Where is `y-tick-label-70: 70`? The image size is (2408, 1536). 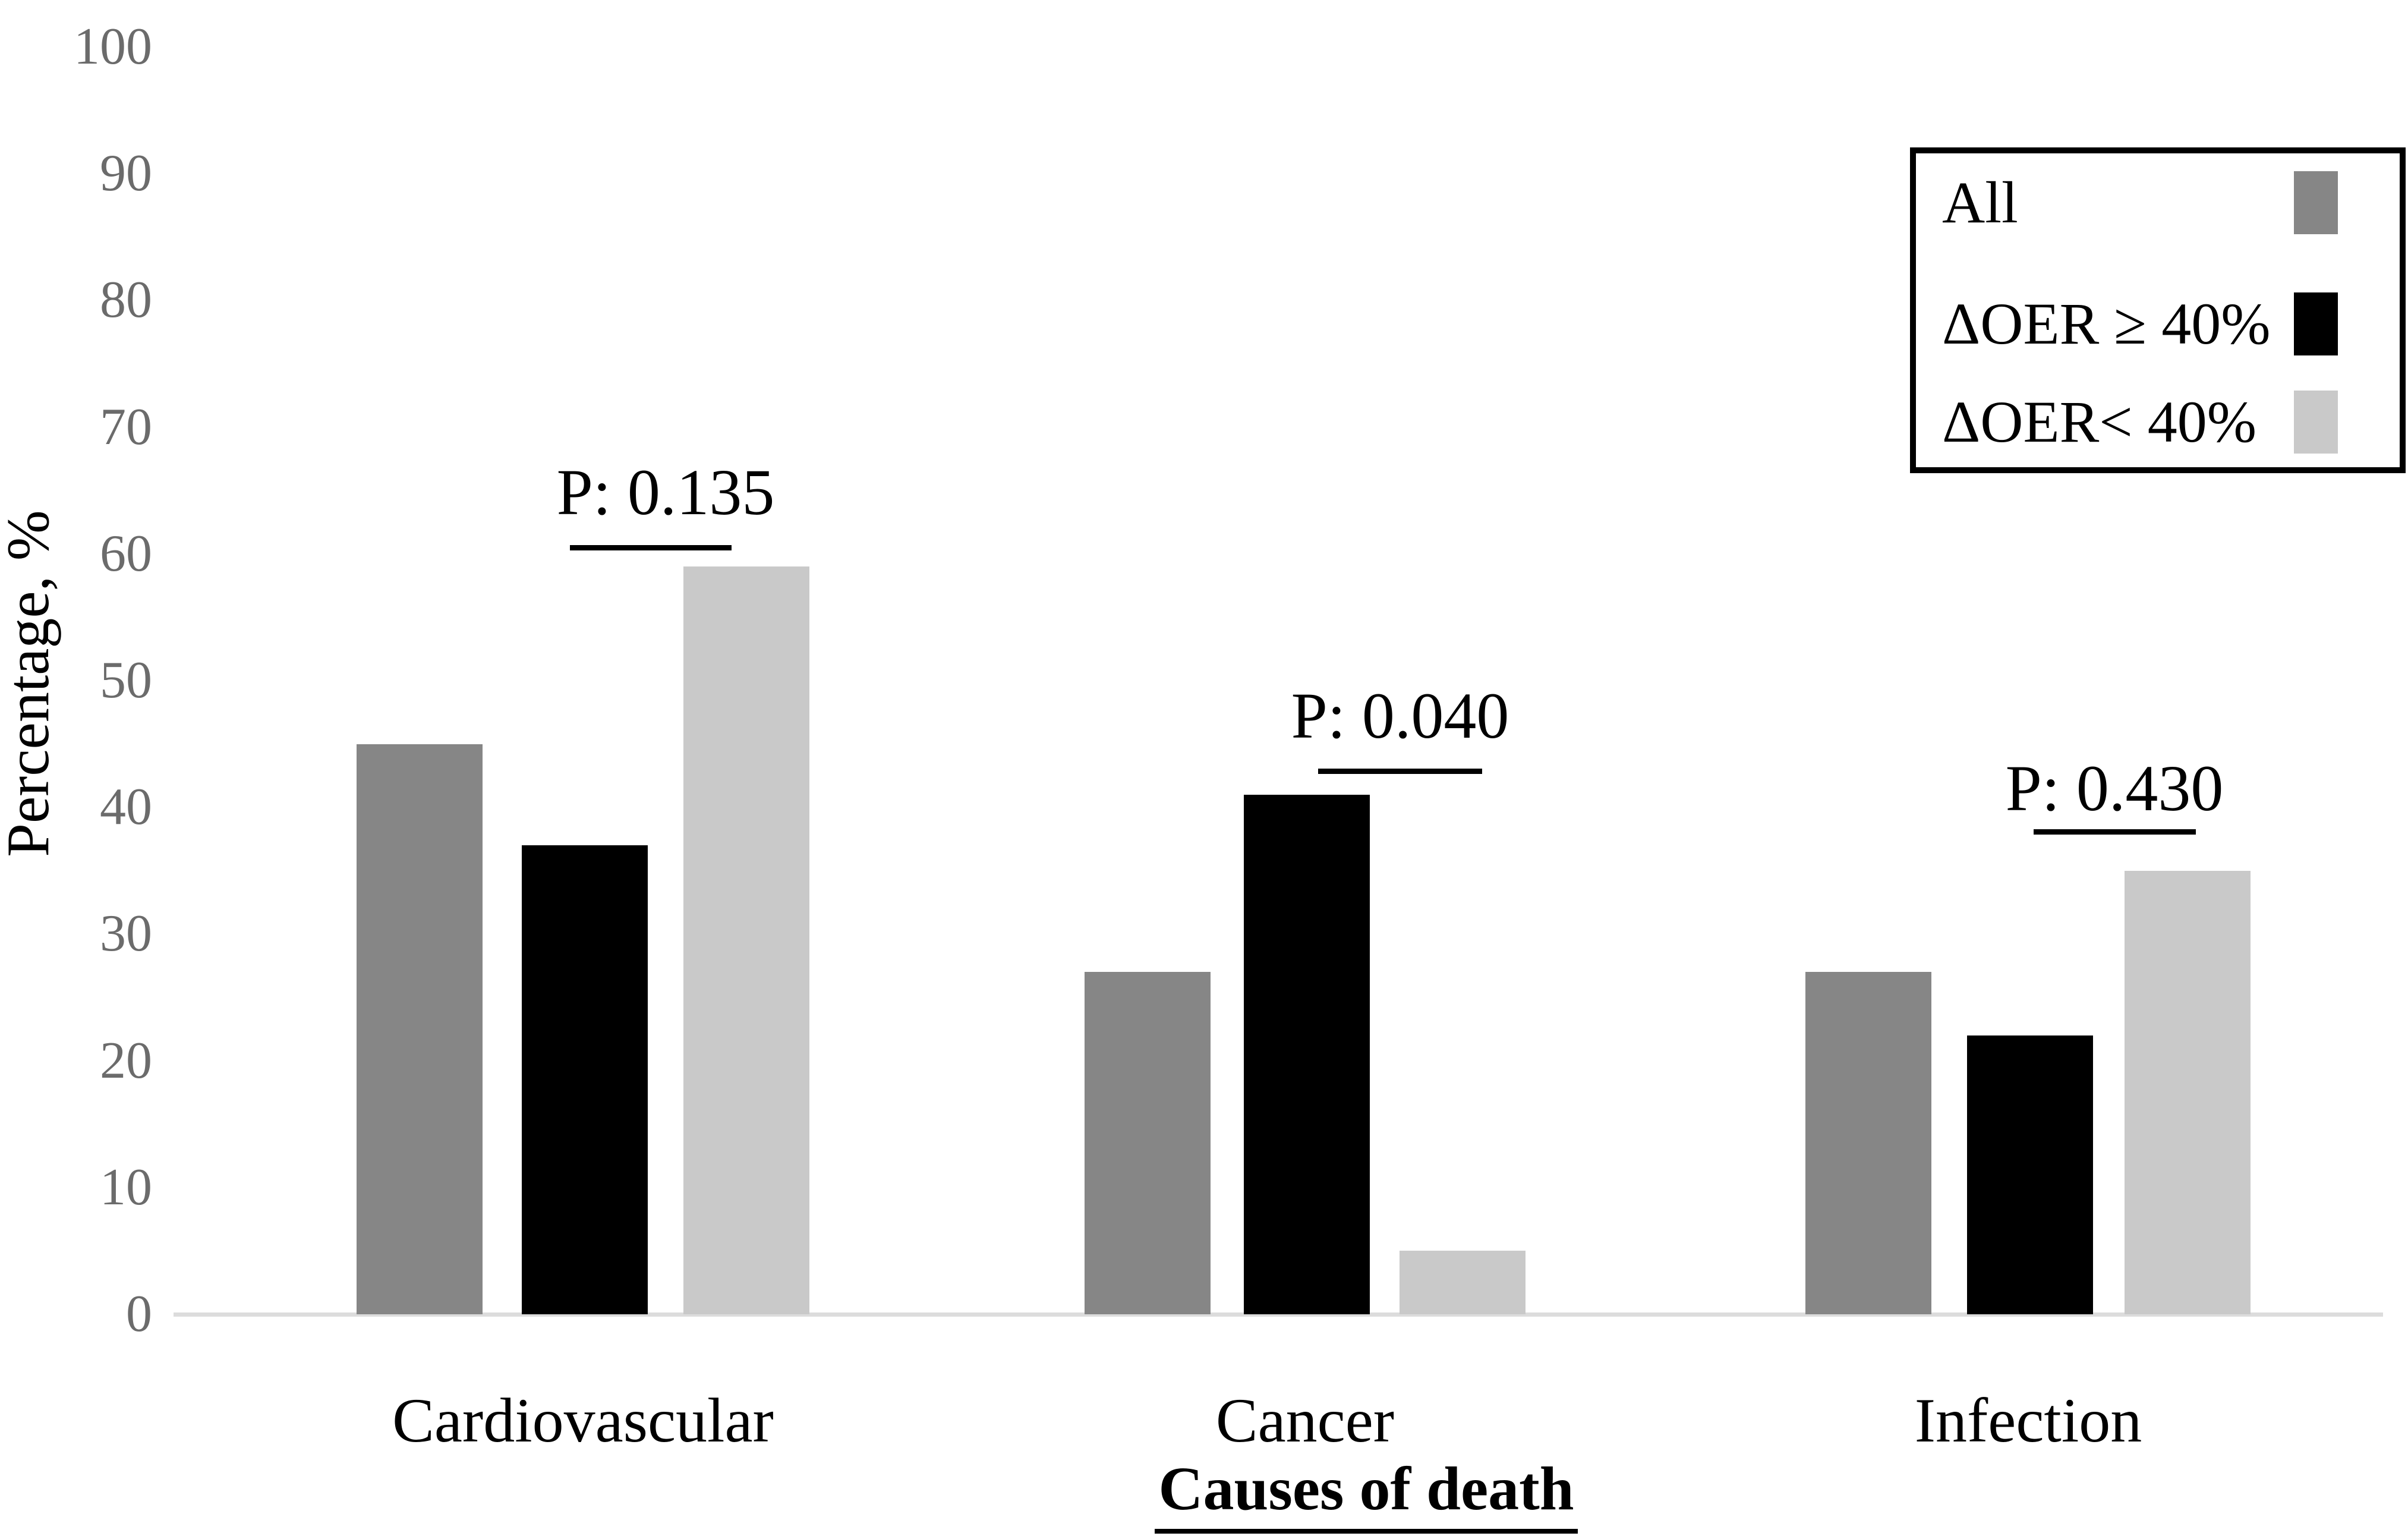 y-tick-label-70: 70 is located at coordinates (126, 427).